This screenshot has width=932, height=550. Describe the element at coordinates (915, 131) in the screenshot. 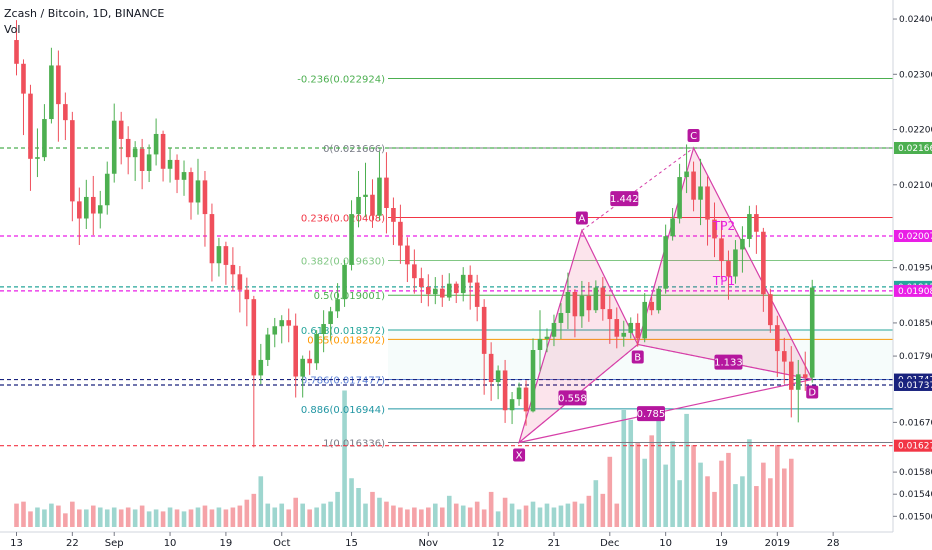

I see `price-tick-label: 0.022000` at that location.